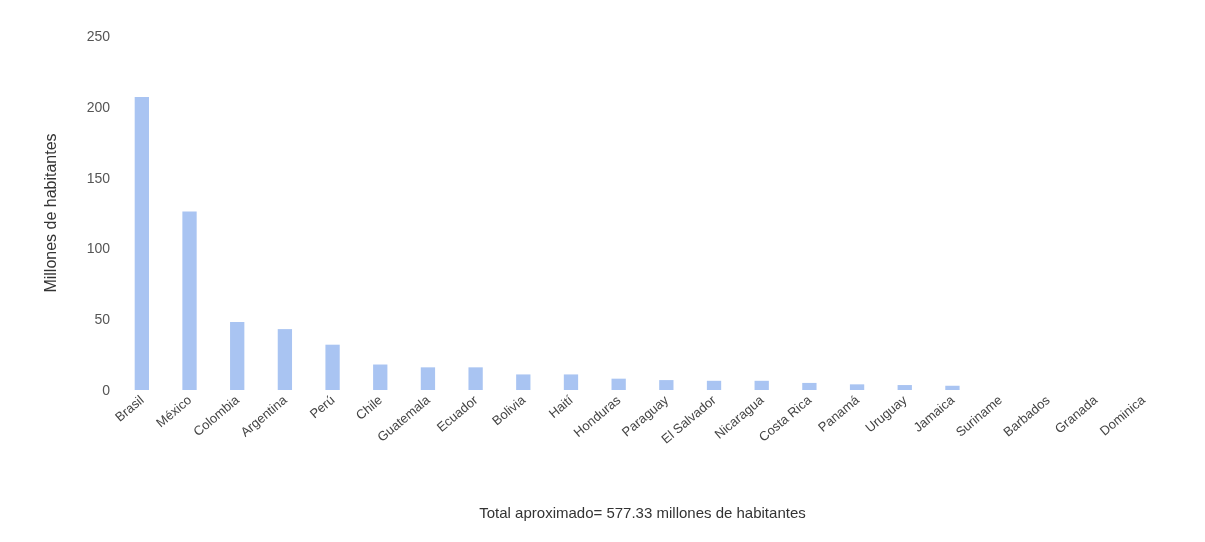 The image size is (1205, 542). What do you see at coordinates (642, 512) in the screenshot?
I see `x-axis-title: Total aproximado= 577.33 millones de habitantes` at bounding box center [642, 512].